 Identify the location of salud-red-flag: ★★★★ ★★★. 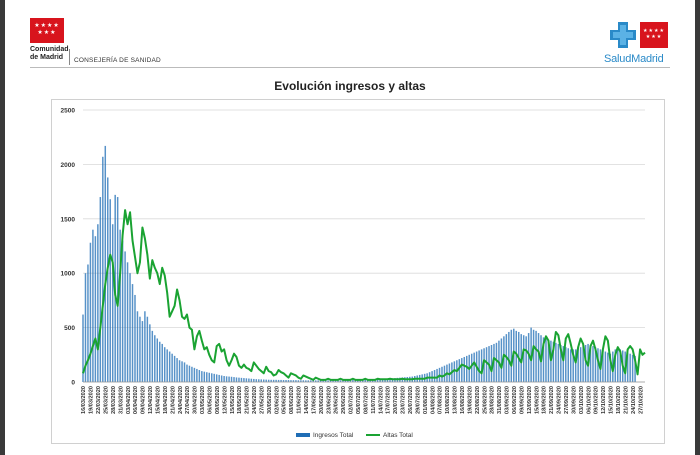
(654, 35).